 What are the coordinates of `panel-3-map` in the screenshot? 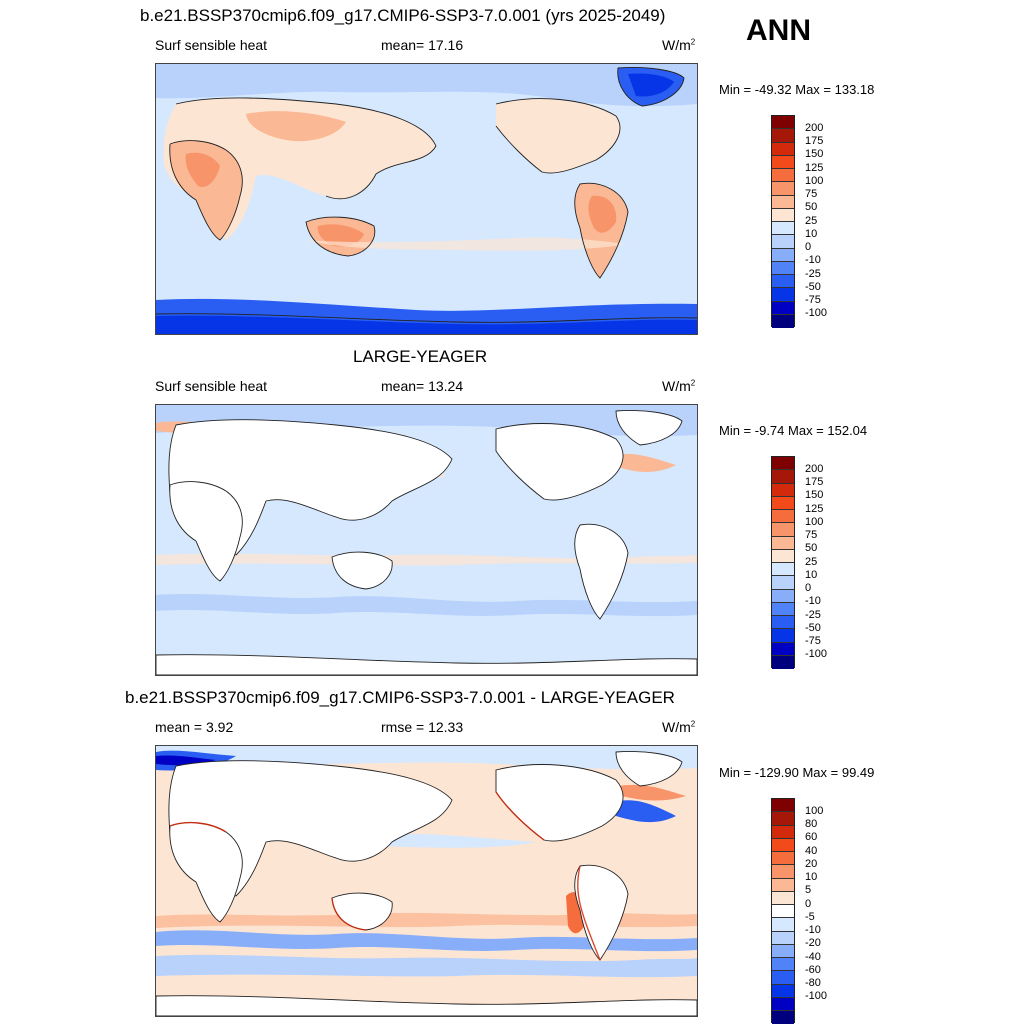 It's located at (426, 881).